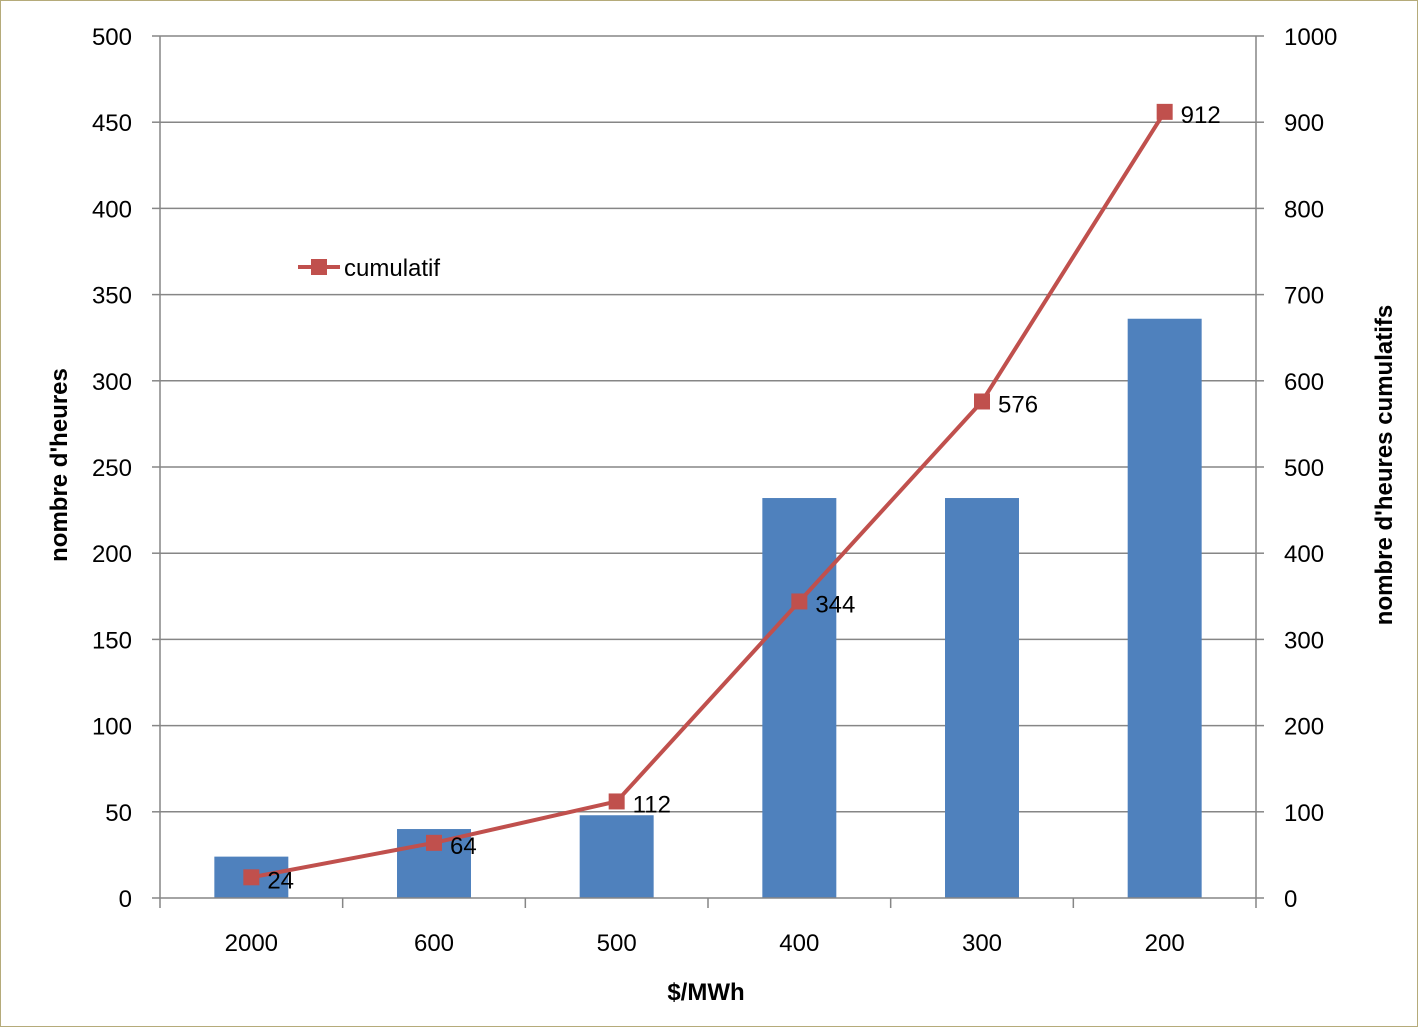 Image resolution: width=1418 pixels, height=1027 pixels. What do you see at coordinates (1304, 813) in the screenshot?
I see `y-tick-label-right: 100` at bounding box center [1304, 813].